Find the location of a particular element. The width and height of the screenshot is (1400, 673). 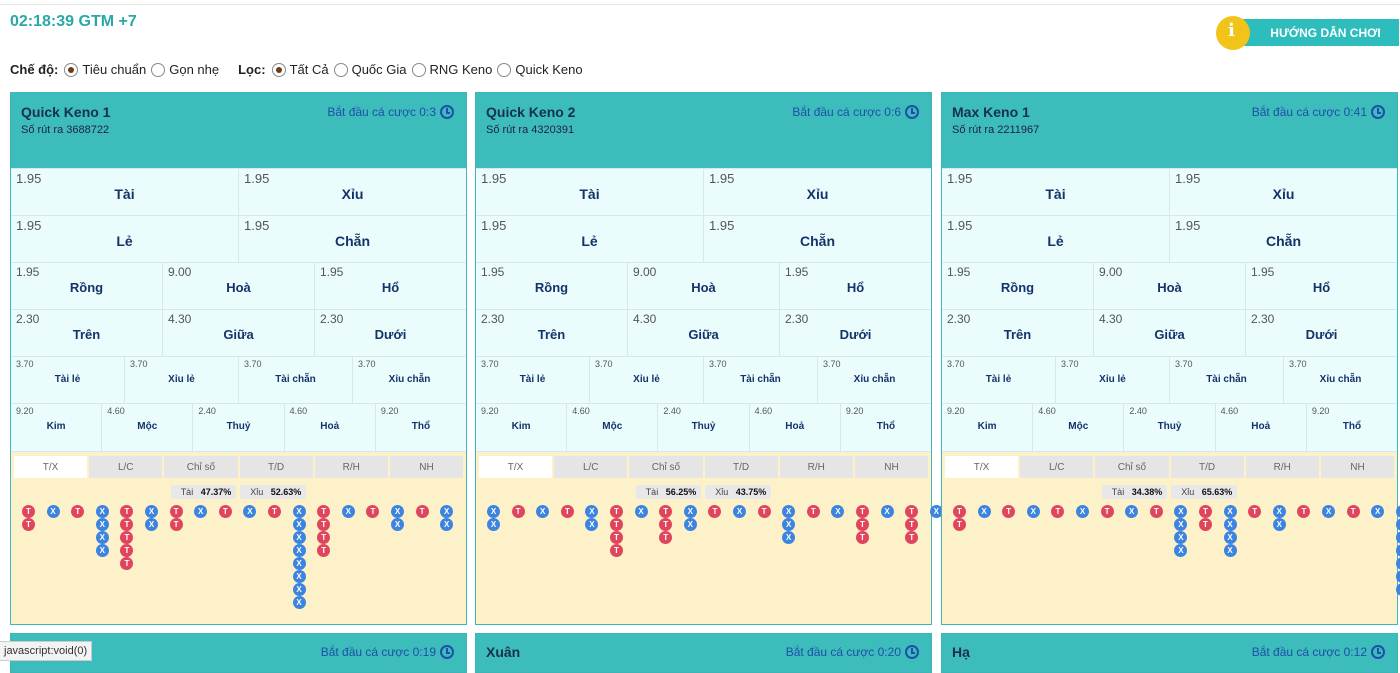

game-panel-header: Xuân Bắt đầu cá cược 0:20 is located at coordinates (703, 653).